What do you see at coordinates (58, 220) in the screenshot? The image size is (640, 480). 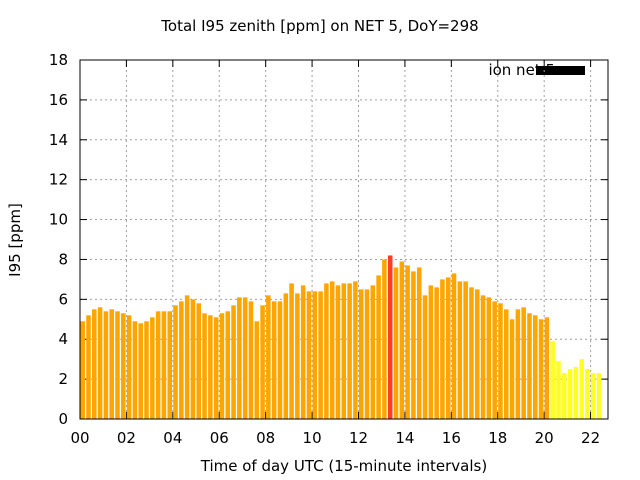 I see `y-tick-label: 10` at bounding box center [58, 220].